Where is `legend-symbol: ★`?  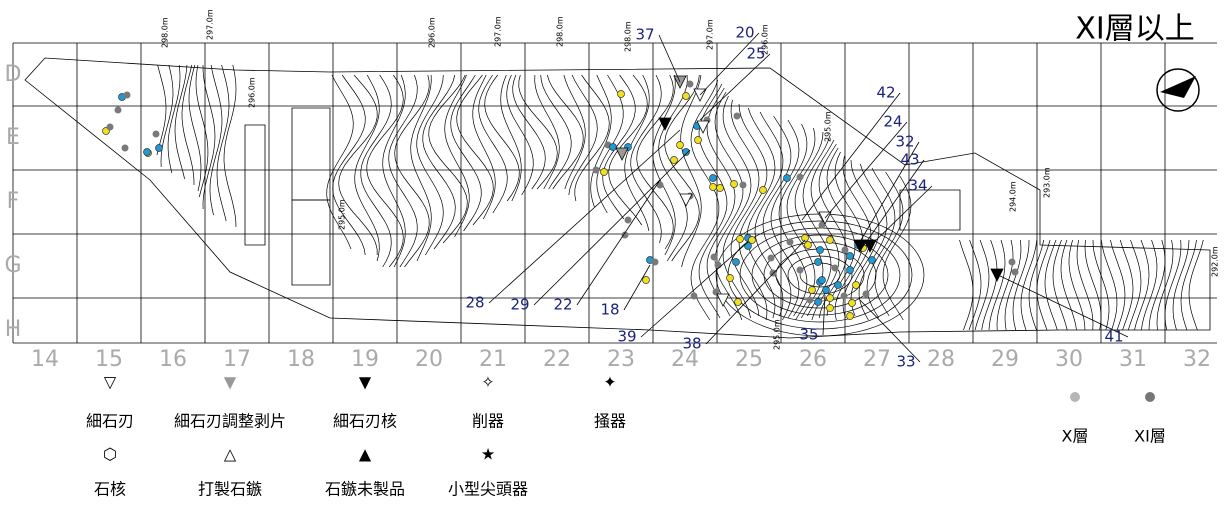 legend-symbol: ★ is located at coordinates (488, 454).